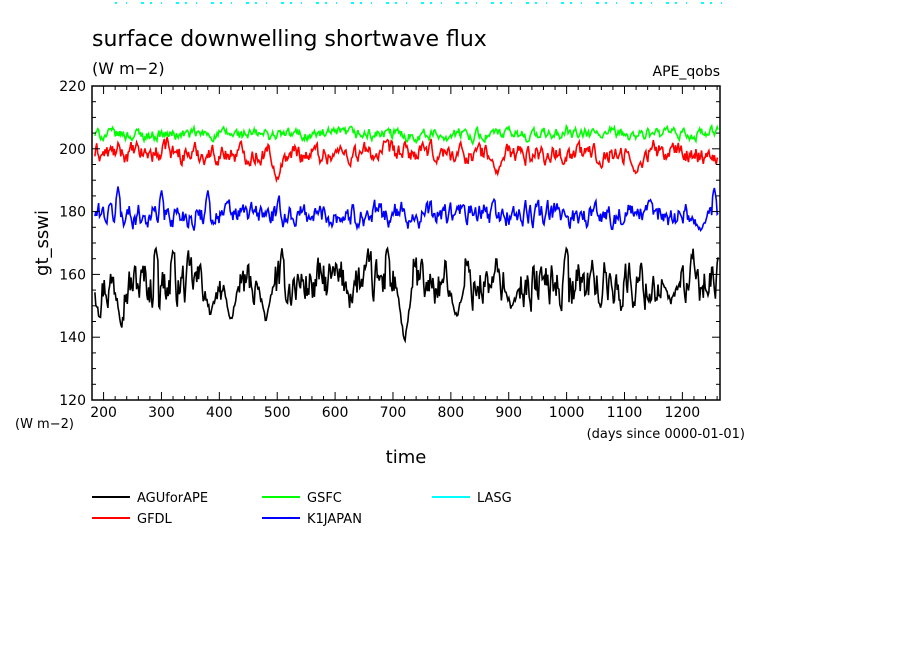  What do you see at coordinates (72, 338) in the screenshot?
I see `y-tick-label: 140` at bounding box center [72, 338].